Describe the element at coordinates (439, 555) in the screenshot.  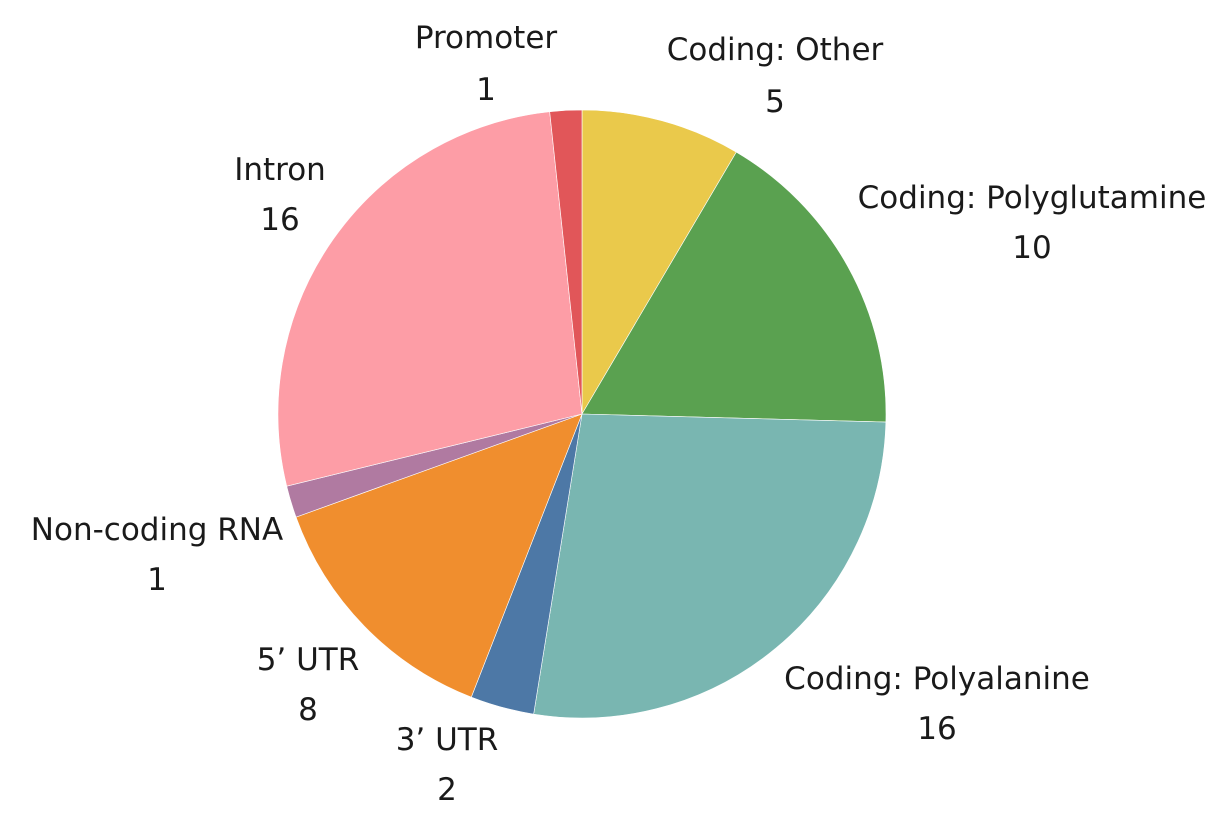
I see `pie-slice-5-utr` at that location.